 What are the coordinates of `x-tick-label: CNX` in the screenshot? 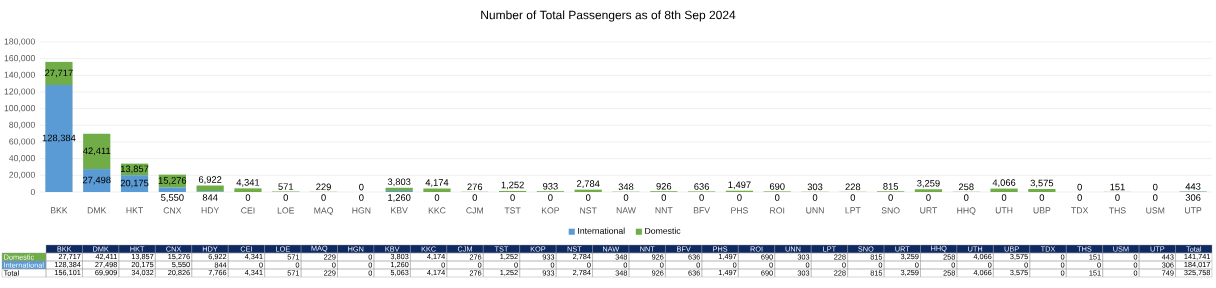 It's located at (172, 210).